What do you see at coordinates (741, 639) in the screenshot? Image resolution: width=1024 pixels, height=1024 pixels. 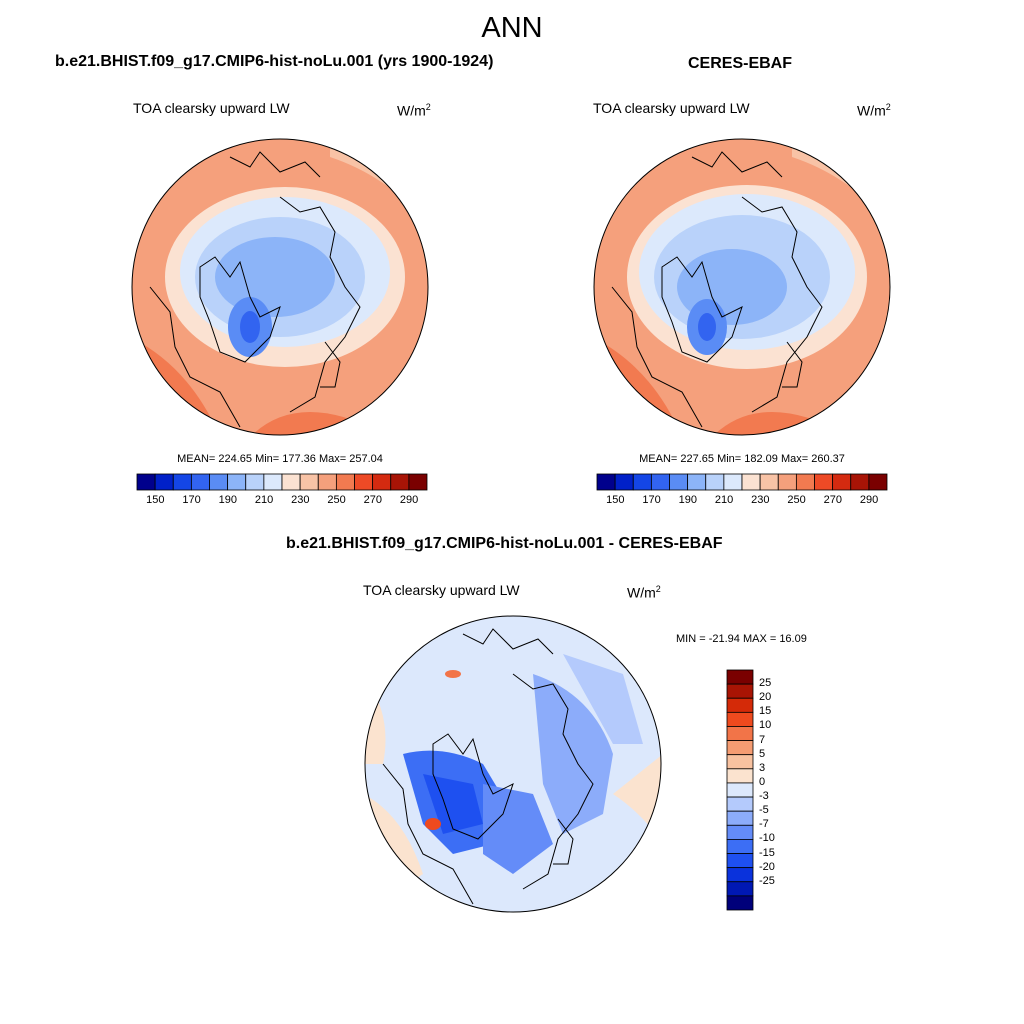 I see `diff-stats: MIN = -21.94 MAX = 16.09` at bounding box center [741, 639].